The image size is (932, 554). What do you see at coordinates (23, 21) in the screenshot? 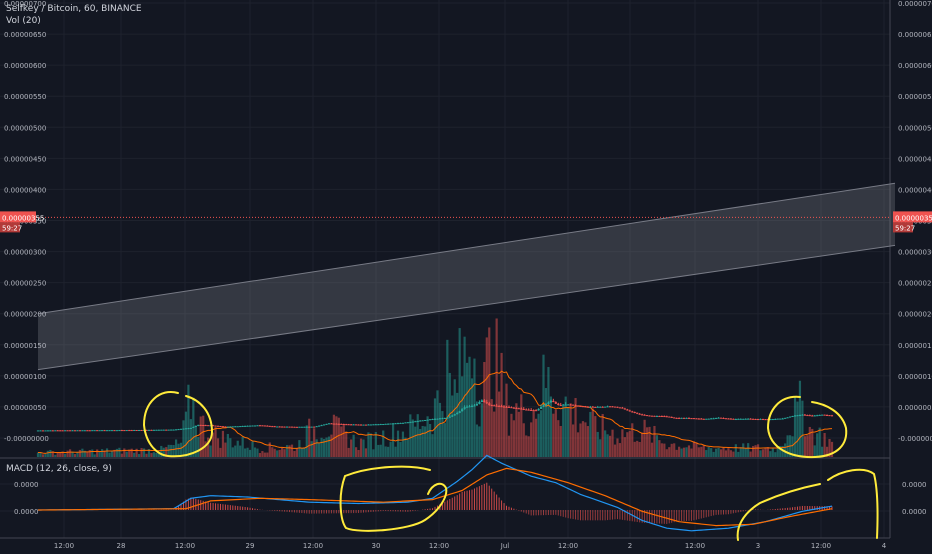
I see `volume-indicator-label: Vol (20)` at bounding box center [23, 21].